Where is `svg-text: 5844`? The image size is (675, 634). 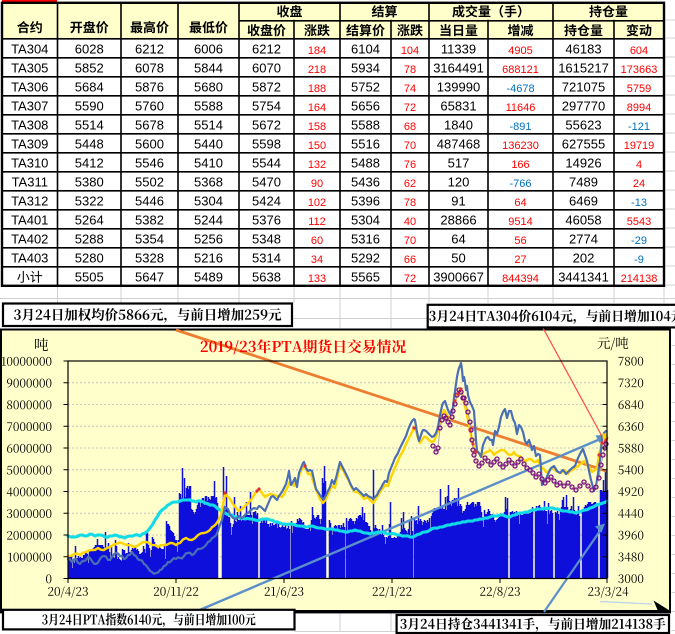 svg-text: 5844 is located at coordinates (208, 68).